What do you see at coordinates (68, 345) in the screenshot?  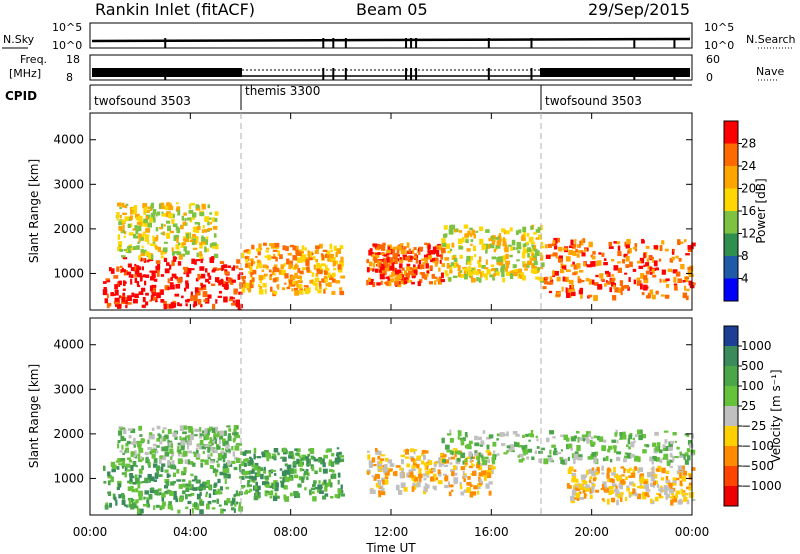 I see `y-tick-label: 4000` at bounding box center [68, 345].